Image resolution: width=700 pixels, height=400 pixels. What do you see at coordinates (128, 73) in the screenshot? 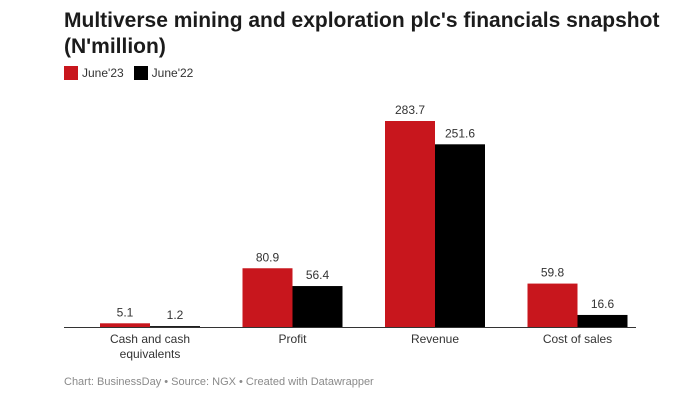
I see `legend: June'23 June'22` at bounding box center [128, 73].